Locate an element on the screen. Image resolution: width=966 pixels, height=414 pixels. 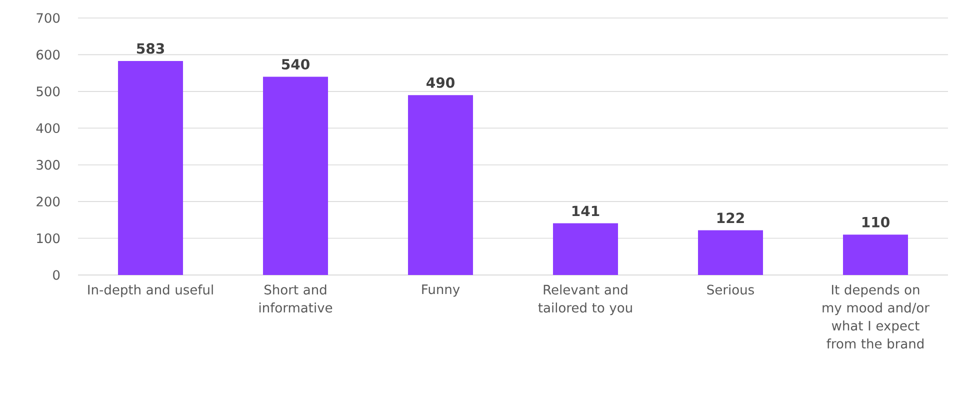
x-tick-label: Serious is located at coordinates (730, 289).